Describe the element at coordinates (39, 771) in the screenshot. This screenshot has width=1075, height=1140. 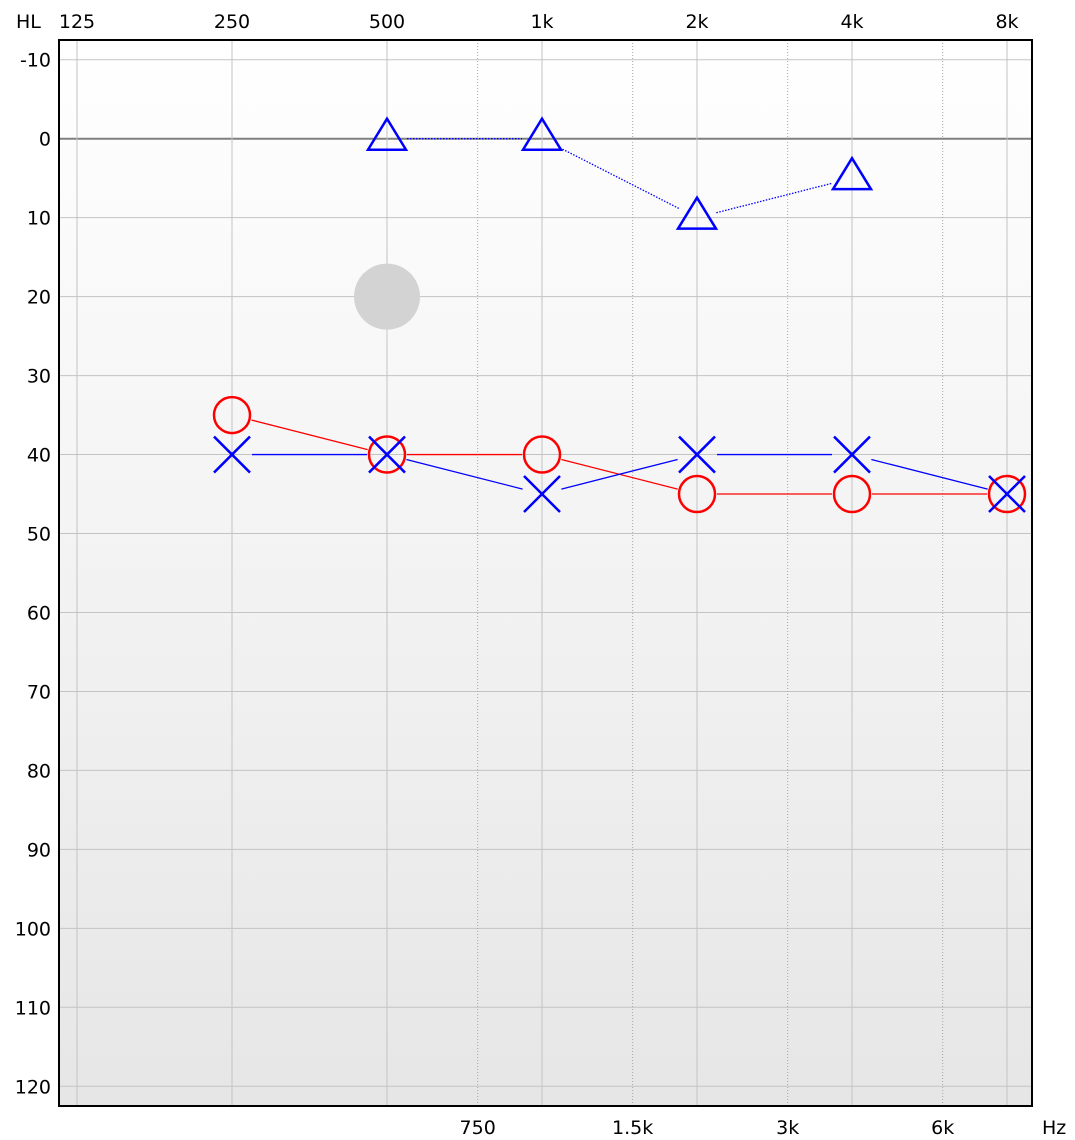
I see `y-tick-label: 80` at that location.